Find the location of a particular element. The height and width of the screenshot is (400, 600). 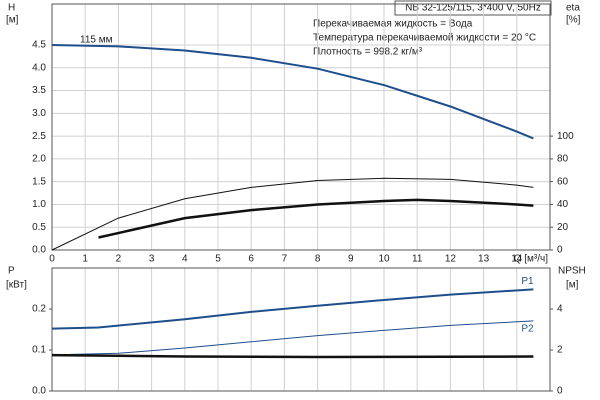

y-tick-label: 2.0 is located at coordinates (39, 159).